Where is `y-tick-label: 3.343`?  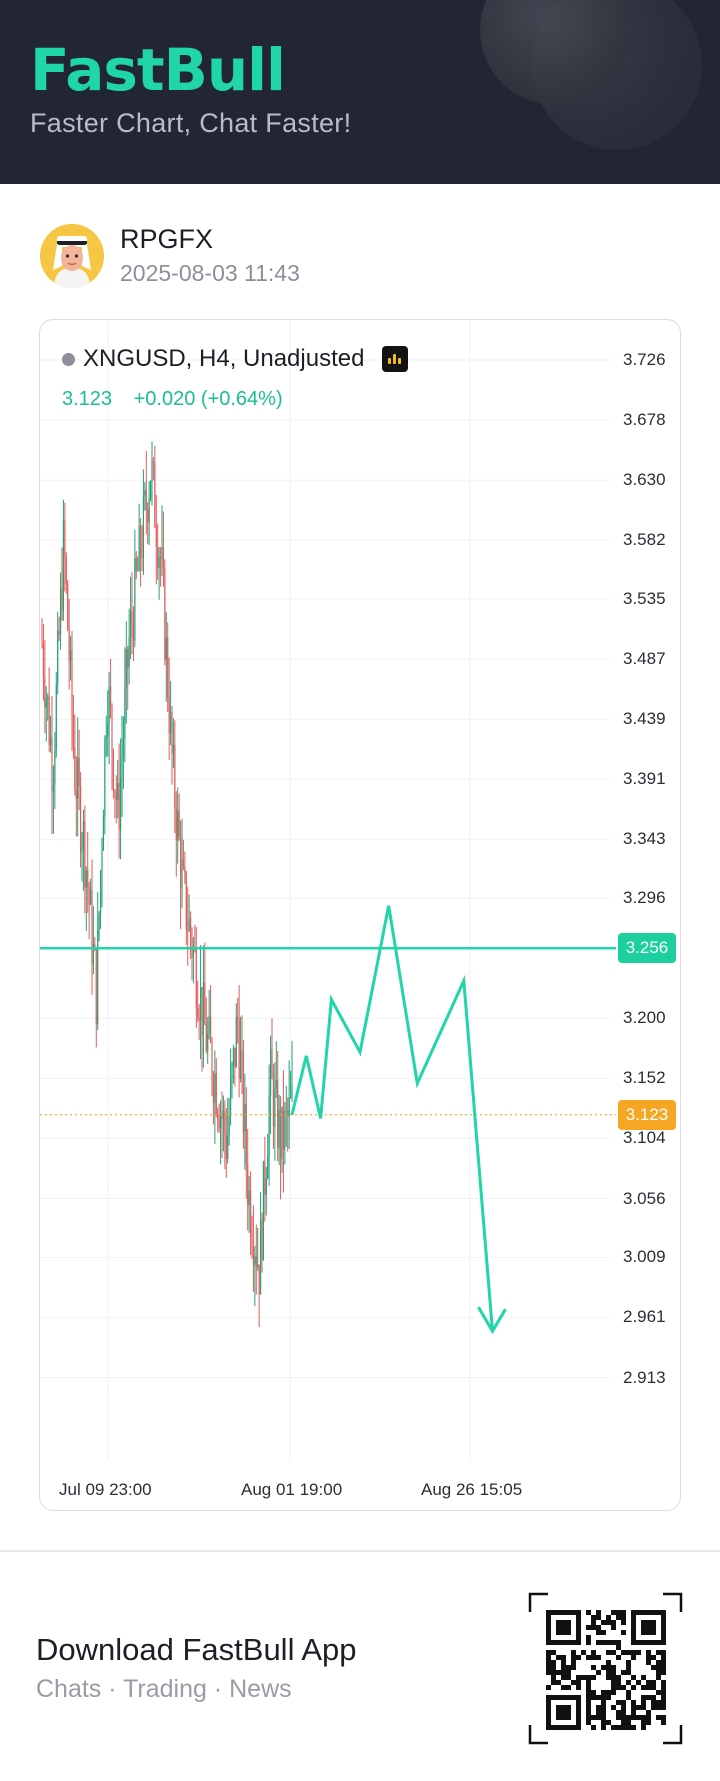
y-tick-label: 3.343 is located at coordinates (644, 839).